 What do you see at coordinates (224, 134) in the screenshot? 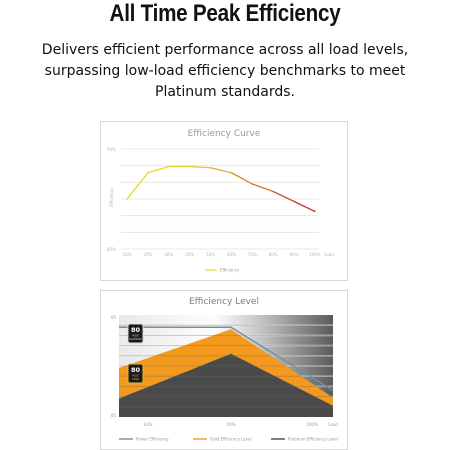
I see `chart-title: Efficiency Curve` at bounding box center [224, 134].